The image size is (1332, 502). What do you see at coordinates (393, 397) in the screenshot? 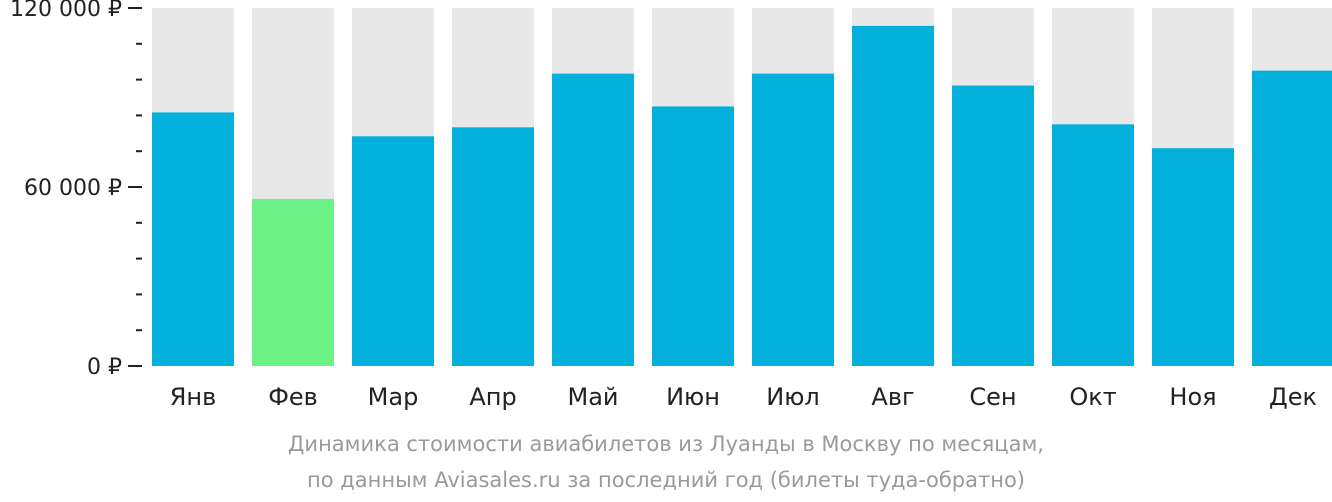
I see `x-tick-label-3: Мар` at bounding box center [393, 397].